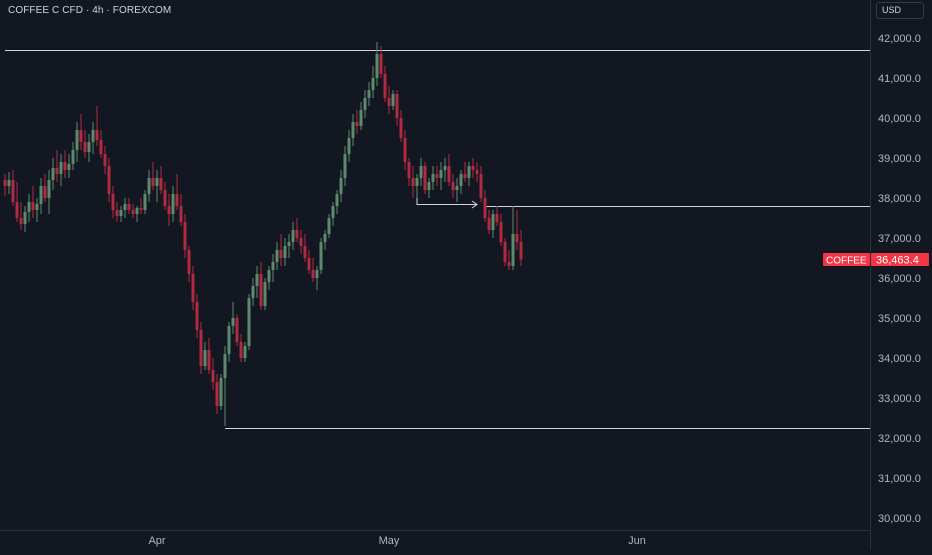 The image size is (932, 555). I want to click on arrow-line, so click(446, 200).